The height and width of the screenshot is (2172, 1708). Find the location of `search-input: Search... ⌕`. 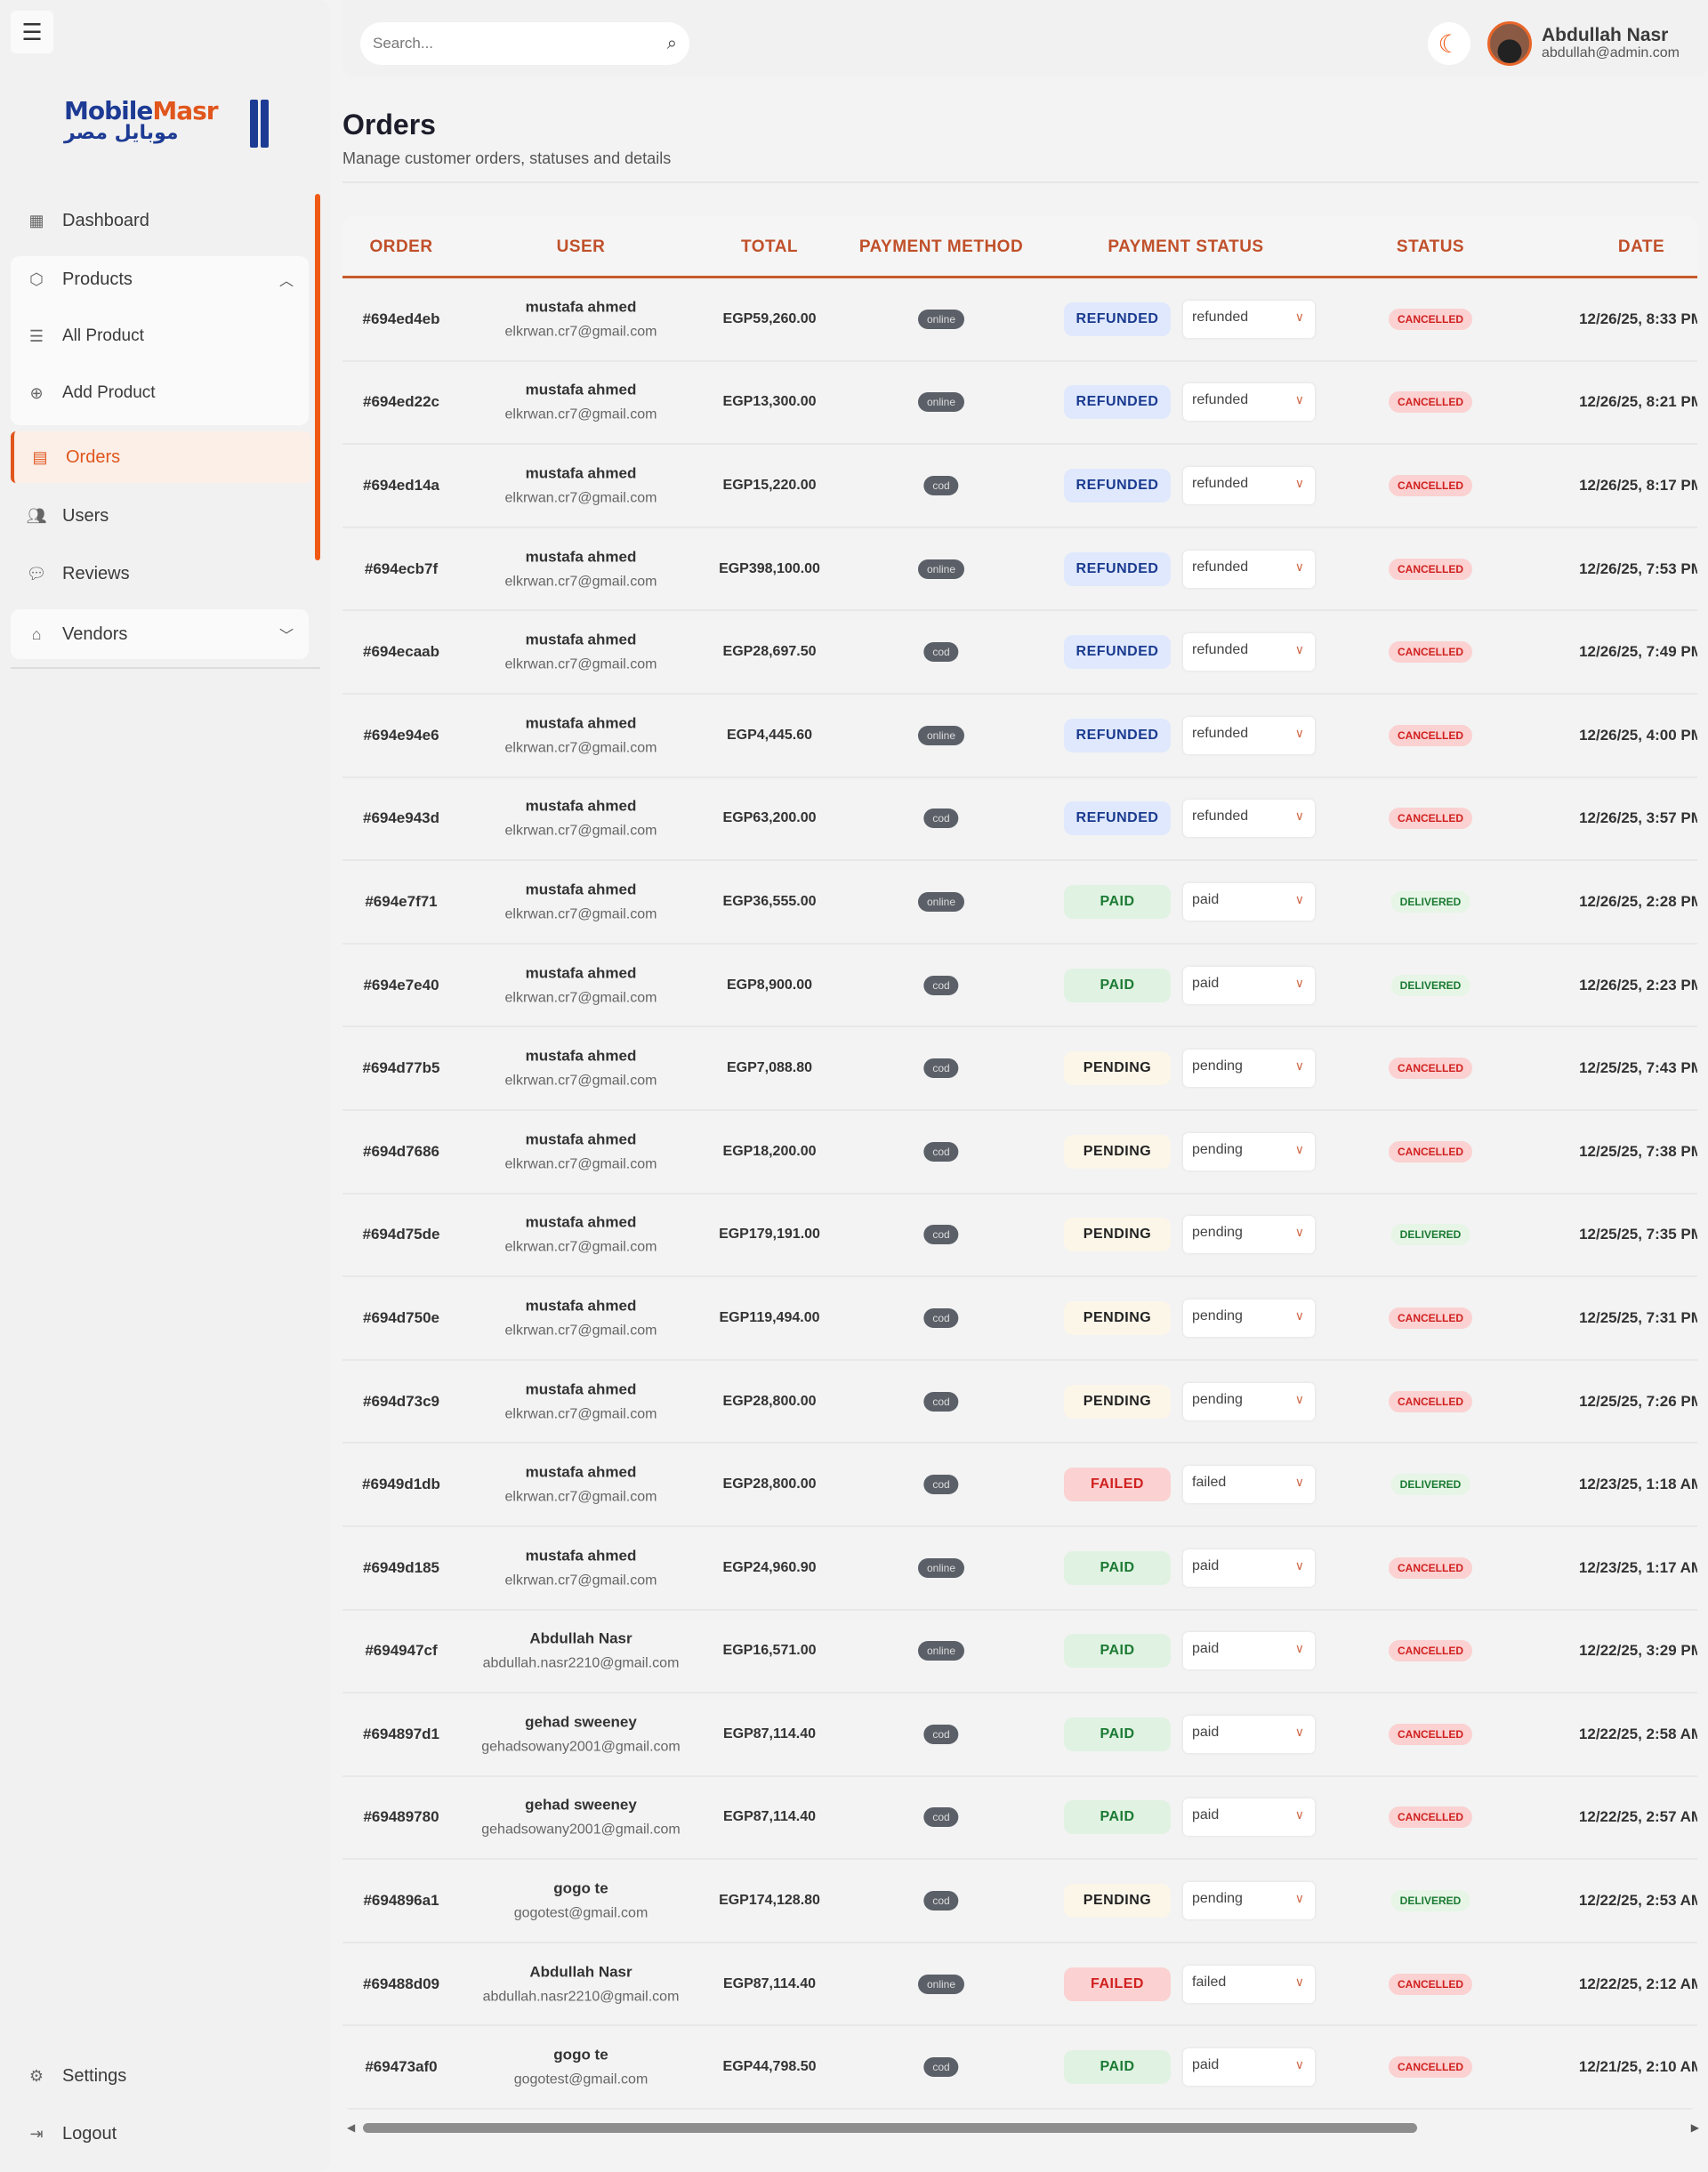

search-input: Search... ⌕ is located at coordinates (524, 43).